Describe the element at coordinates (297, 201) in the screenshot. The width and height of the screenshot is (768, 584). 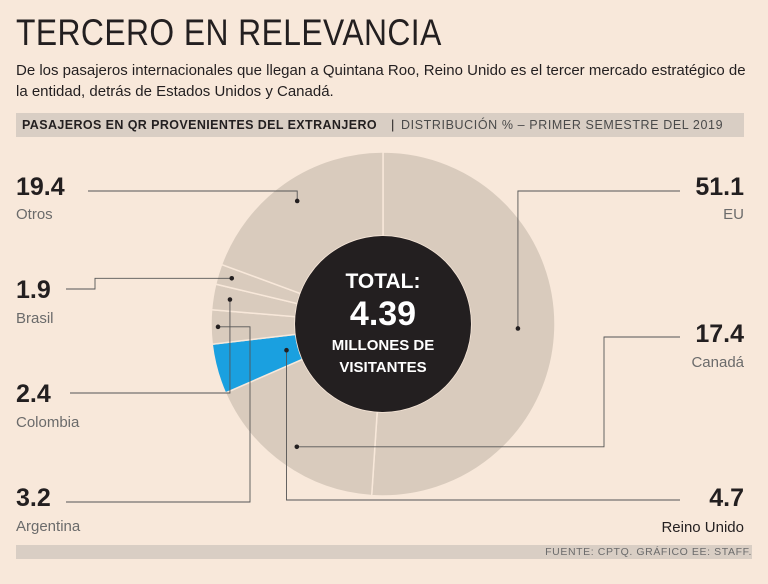
I see `leader-dot-otros` at that location.